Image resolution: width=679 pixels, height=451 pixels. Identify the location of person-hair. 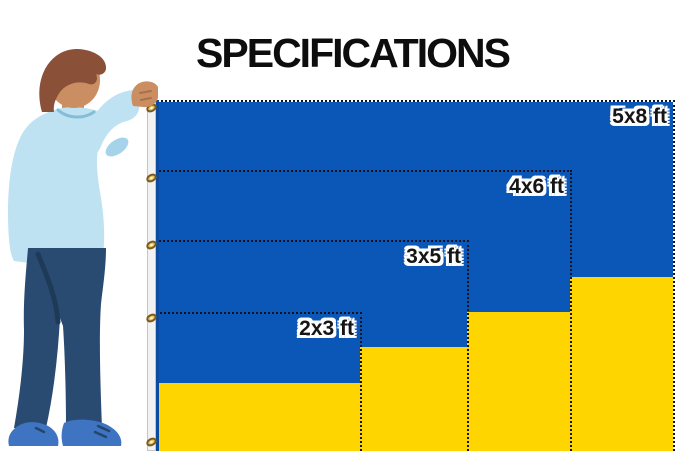
(73, 80).